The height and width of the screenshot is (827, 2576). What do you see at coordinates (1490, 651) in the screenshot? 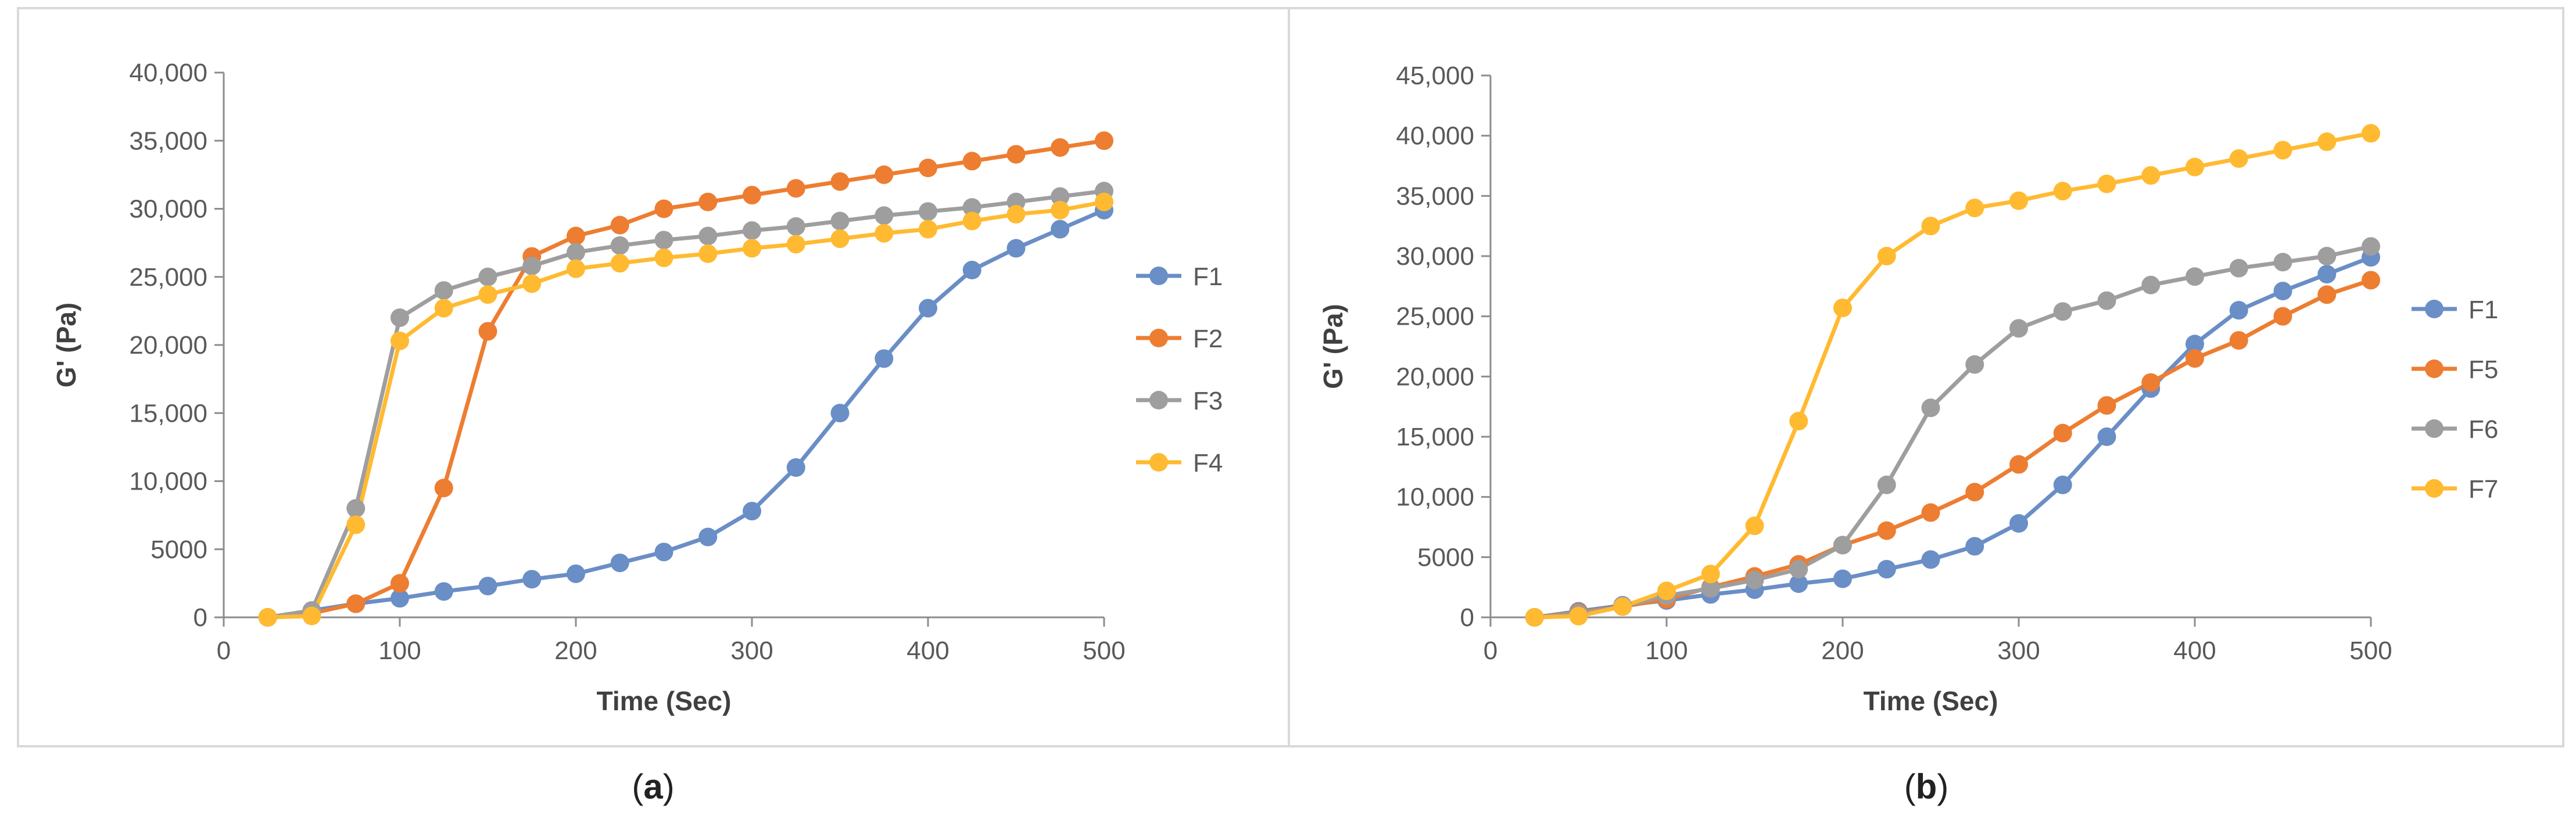
I see `chart-b-x-tick-label: 0` at bounding box center [1490, 651].